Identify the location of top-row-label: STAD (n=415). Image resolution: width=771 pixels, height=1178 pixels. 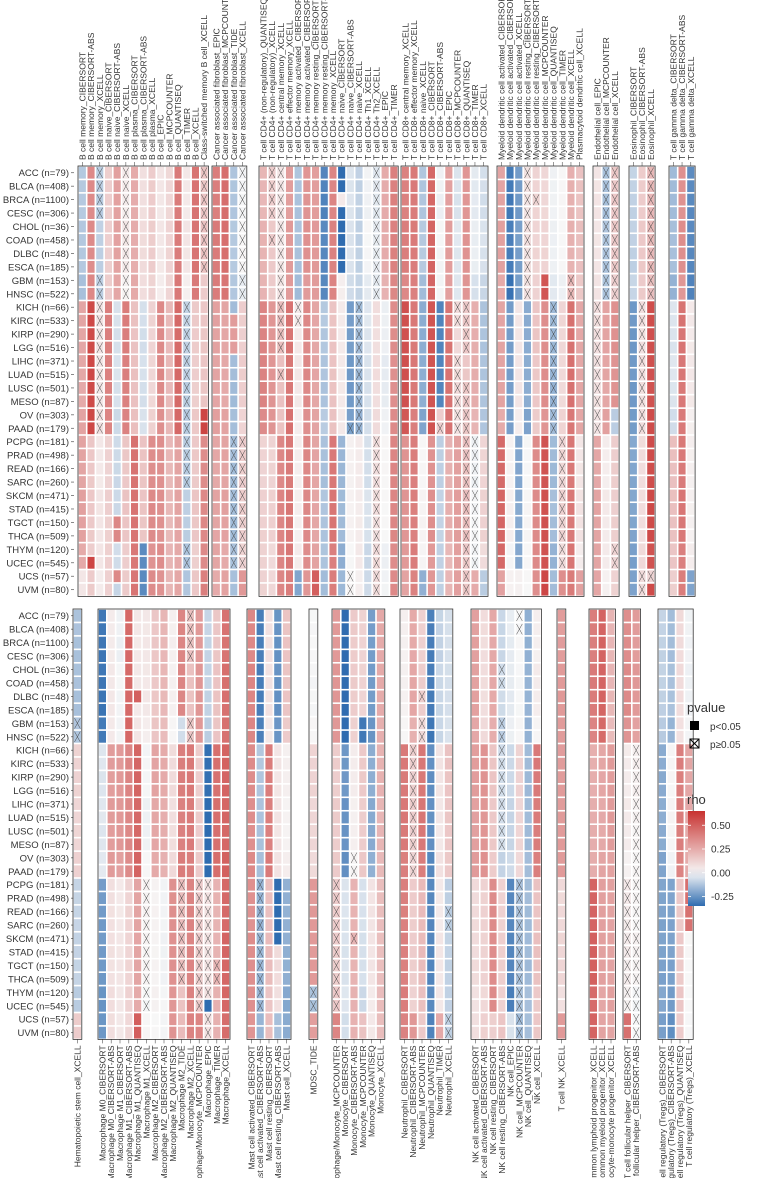
(39, 509).